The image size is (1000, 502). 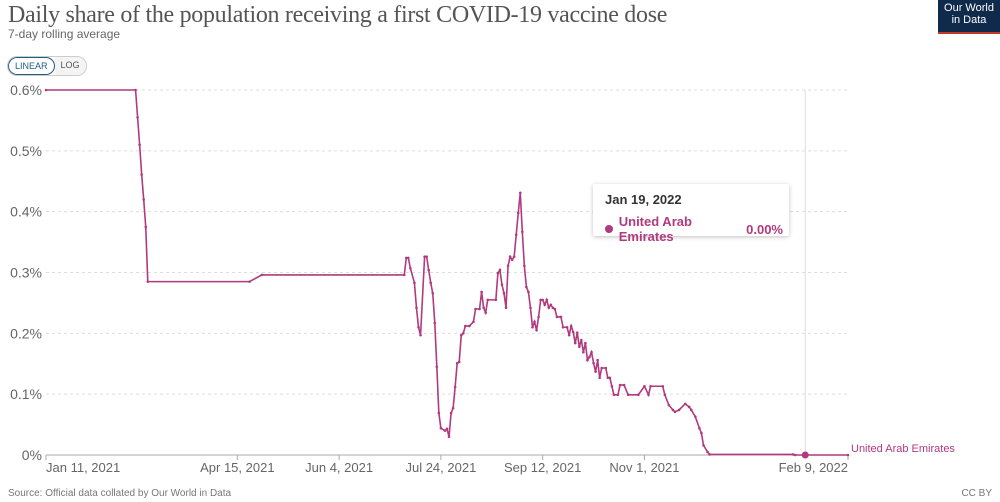 I want to click on x-tick-label: Jul 24, 2021, so click(x=440, y=467).